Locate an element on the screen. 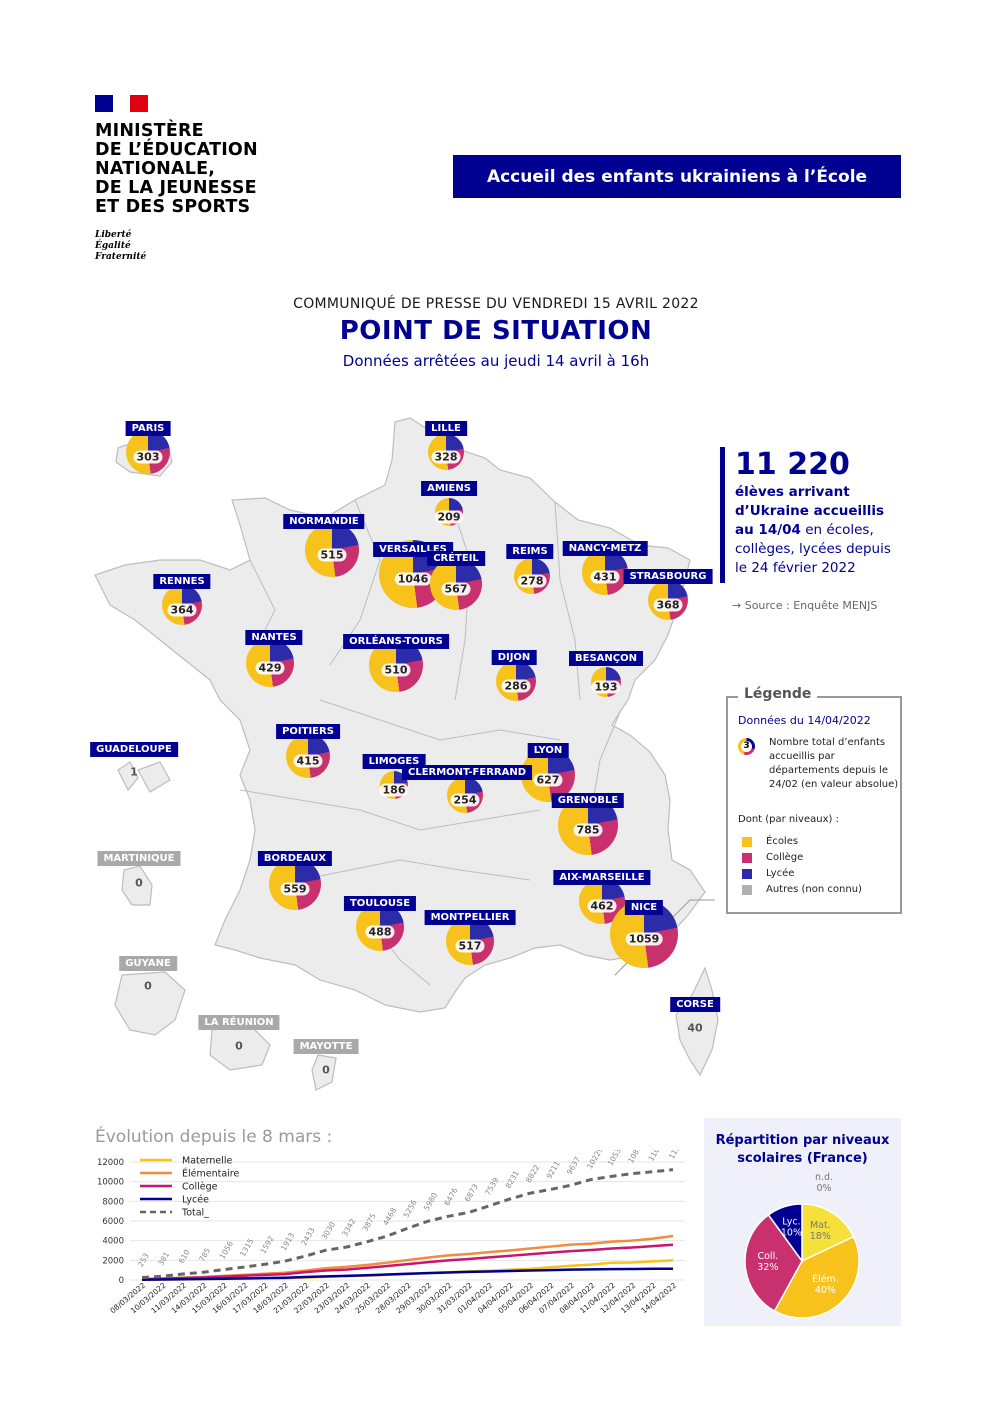  corsica-shape is located at coordinates (697, 1021).